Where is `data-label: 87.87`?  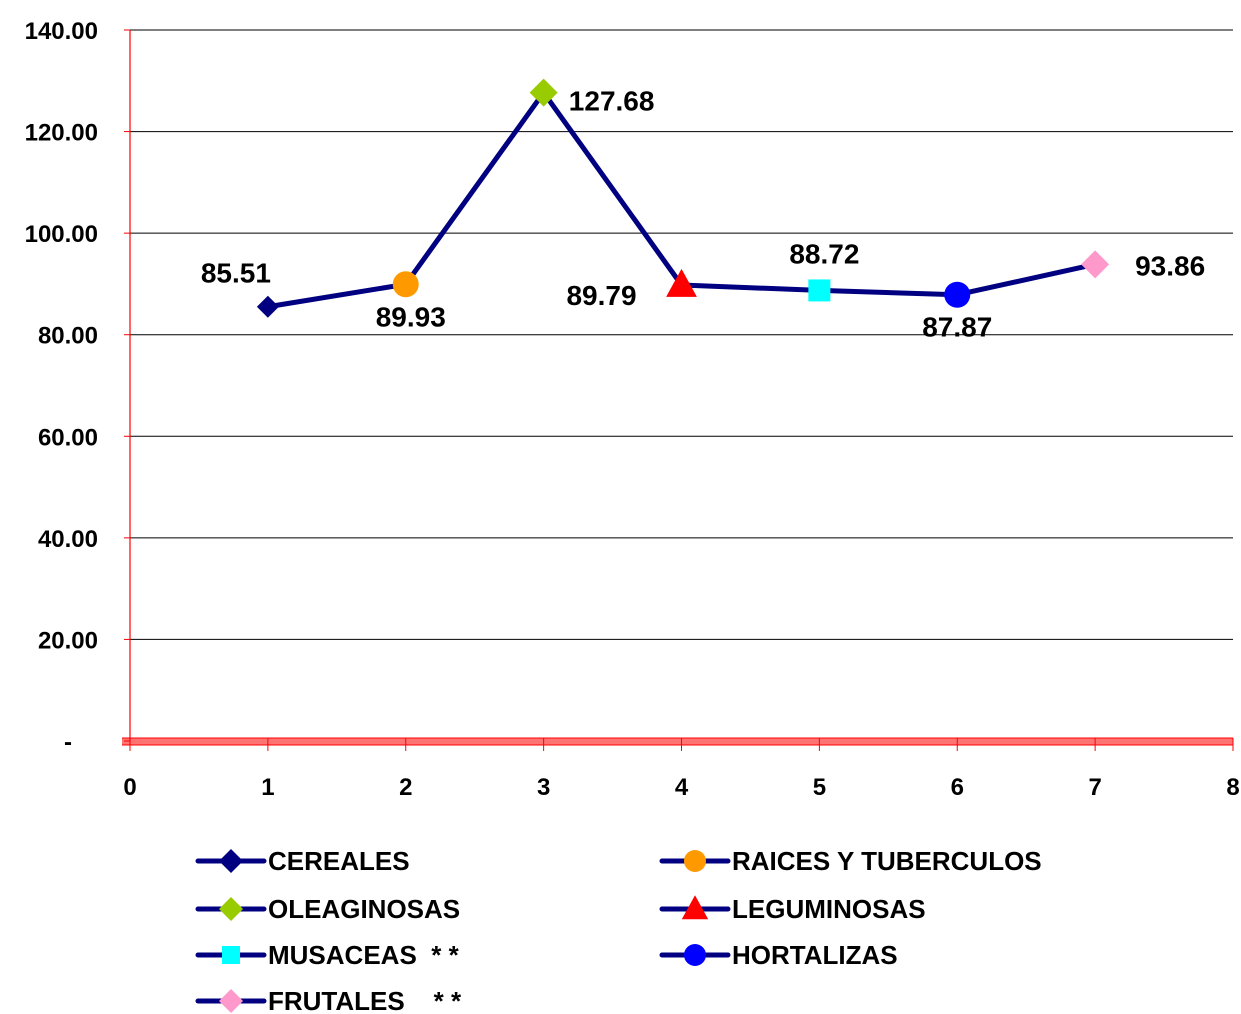 data-label: 87.87 is located at coordinates (957, 327).